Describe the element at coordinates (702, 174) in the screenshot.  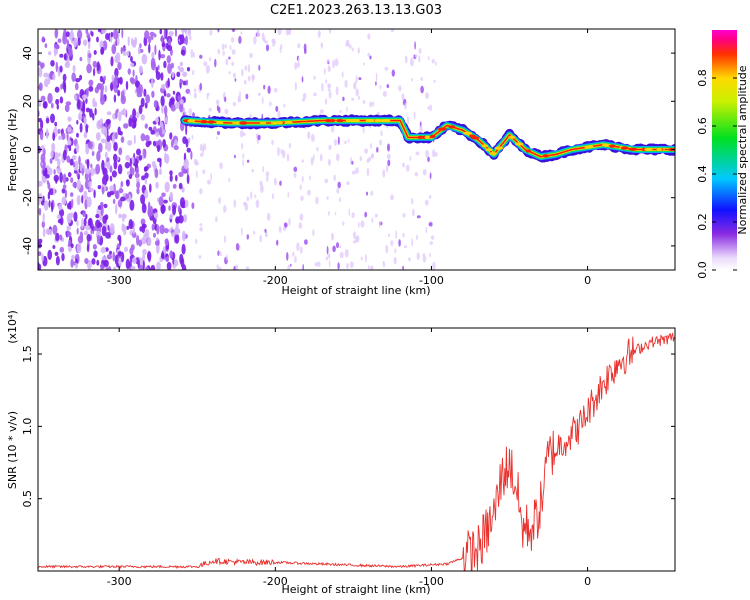
I see `colorbar-tick-label: 0.4` at that location.